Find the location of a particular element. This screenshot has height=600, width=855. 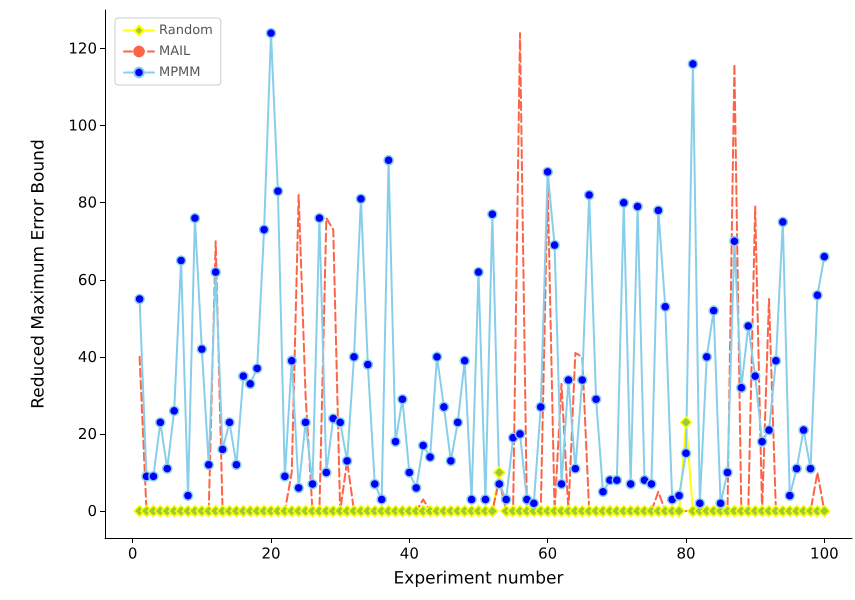

x-tick-label: 0 is located at coordinates (133, 553).